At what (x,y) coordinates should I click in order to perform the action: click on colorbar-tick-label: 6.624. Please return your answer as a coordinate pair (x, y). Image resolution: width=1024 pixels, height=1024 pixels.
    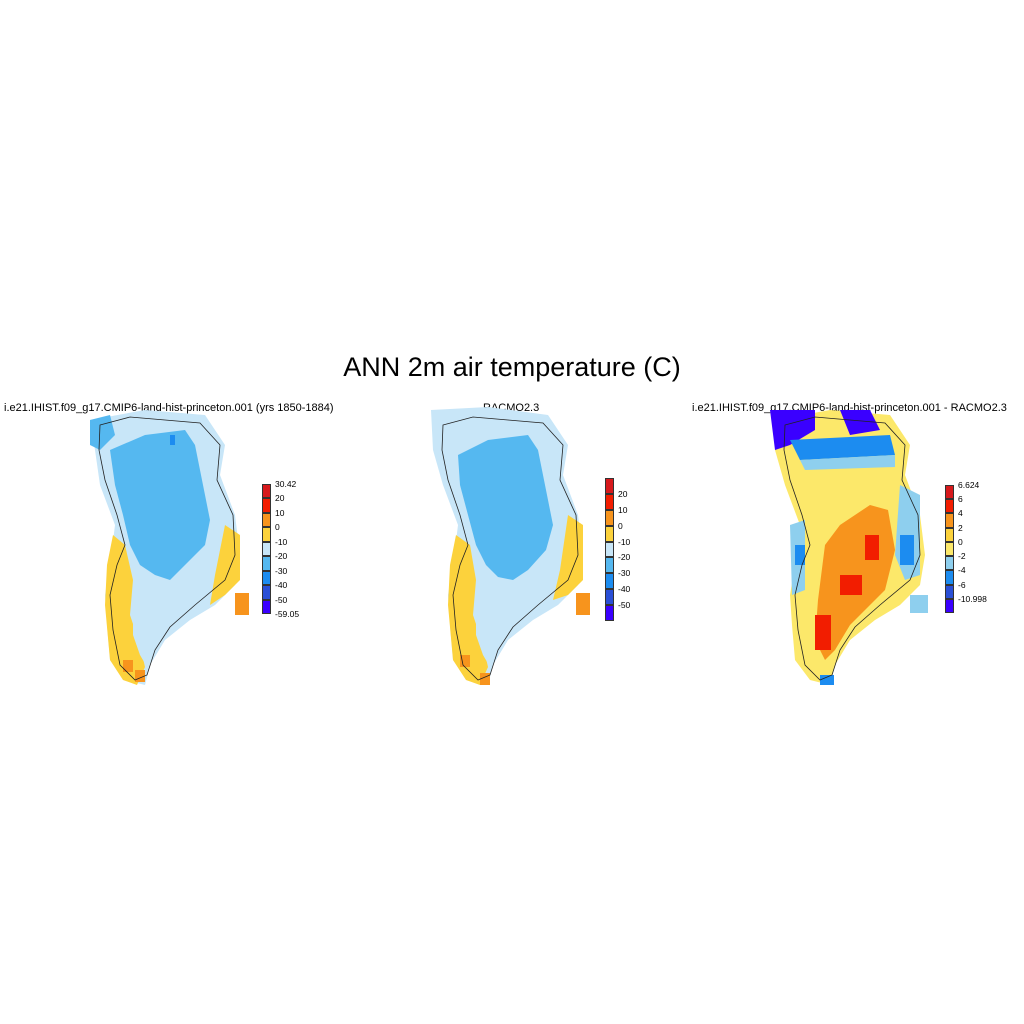
    Looking at the image, I should click on (969, 485).